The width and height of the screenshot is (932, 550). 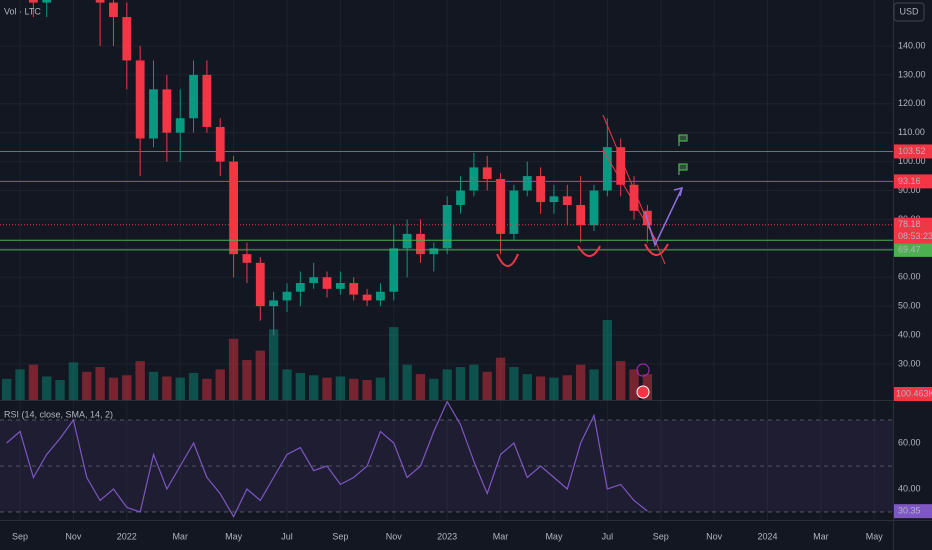 I want to click on rsi-label: RSI (14, close, SMA, 14, 2), so click(x=58, y=414).